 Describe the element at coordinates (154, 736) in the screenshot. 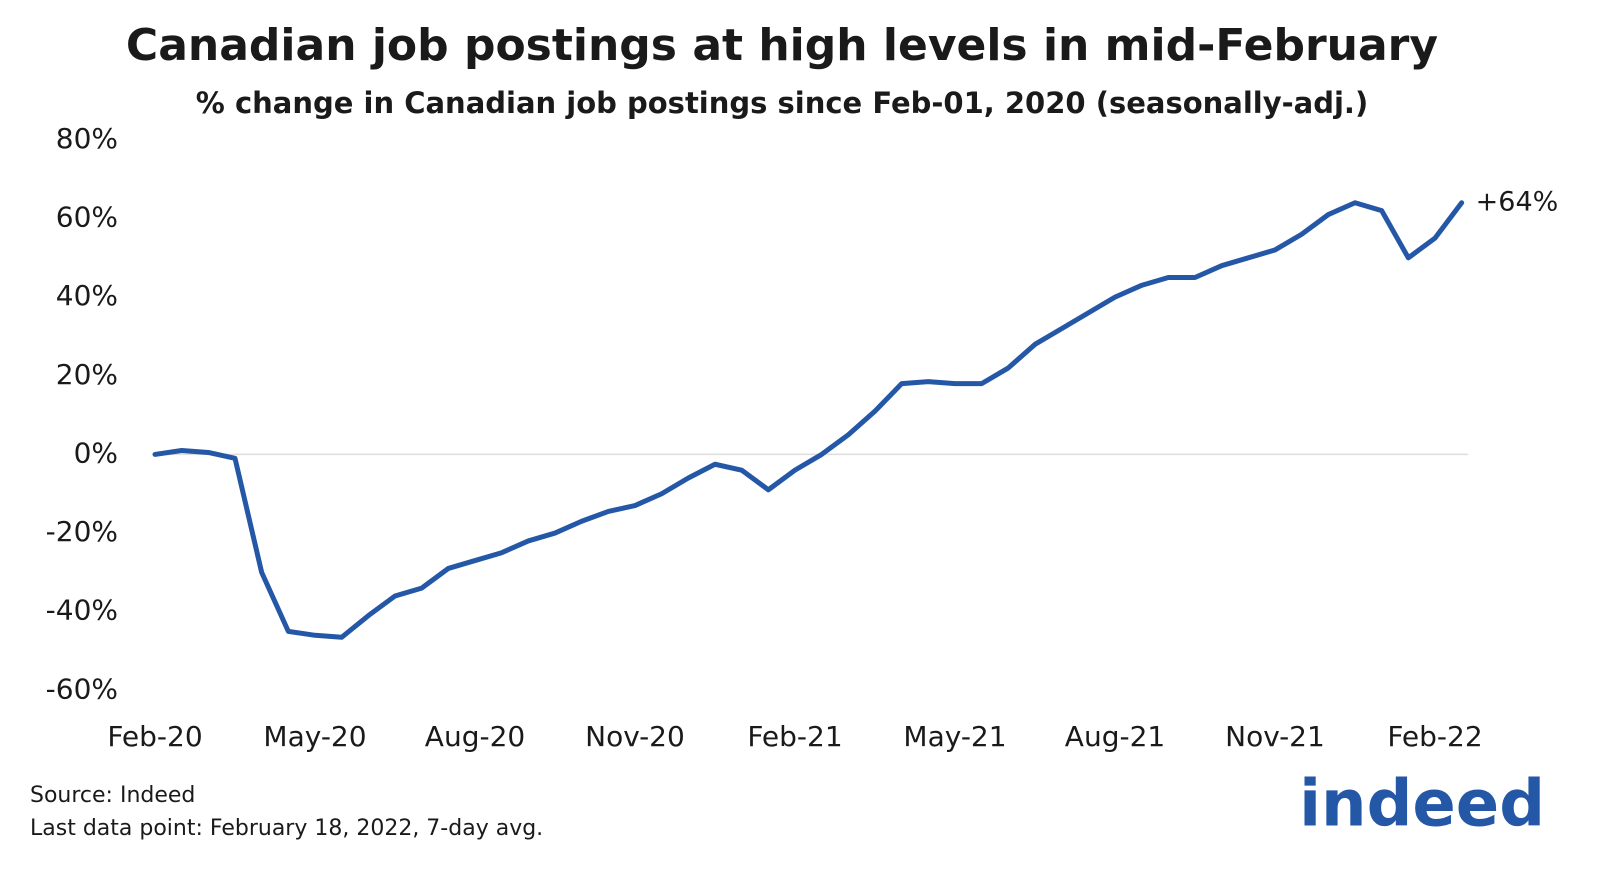

I see `x-tick-label: Feb-20` at that location.